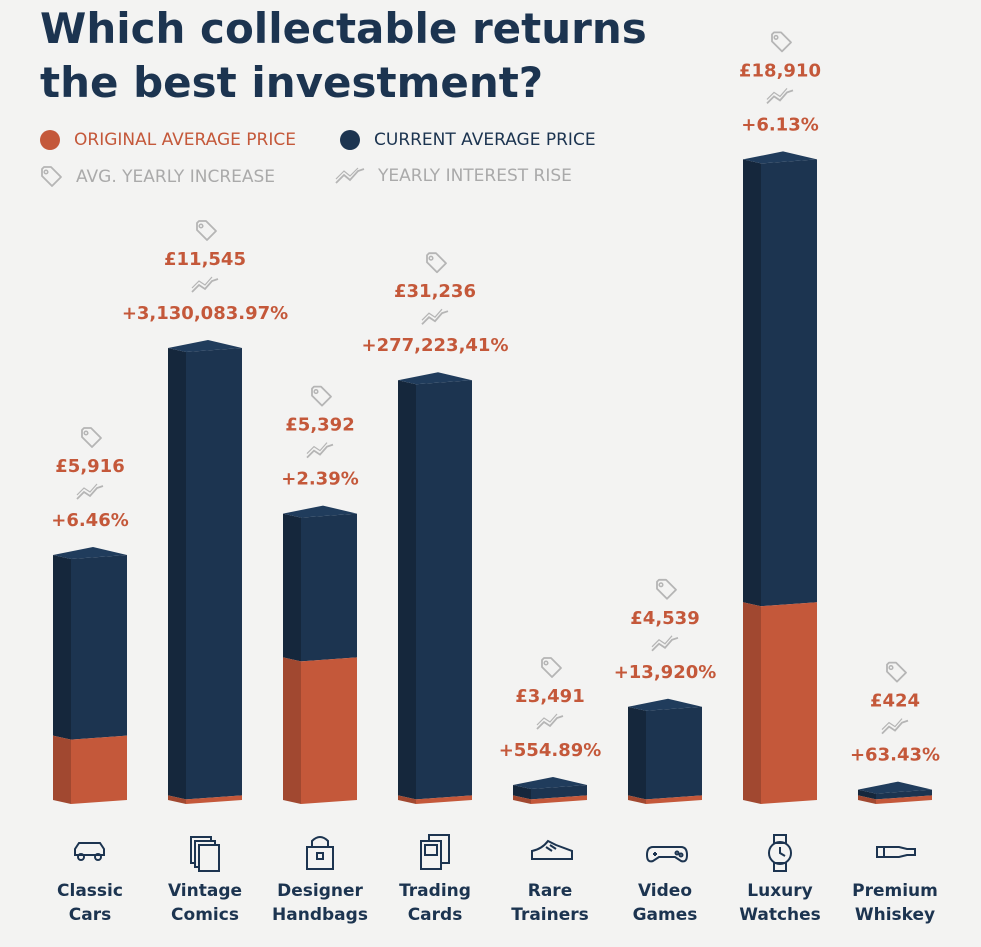  What do you see at coordinates (50, 140) in the screenshot?
I see `original-dot-icon` at bounding box center [50, 140].